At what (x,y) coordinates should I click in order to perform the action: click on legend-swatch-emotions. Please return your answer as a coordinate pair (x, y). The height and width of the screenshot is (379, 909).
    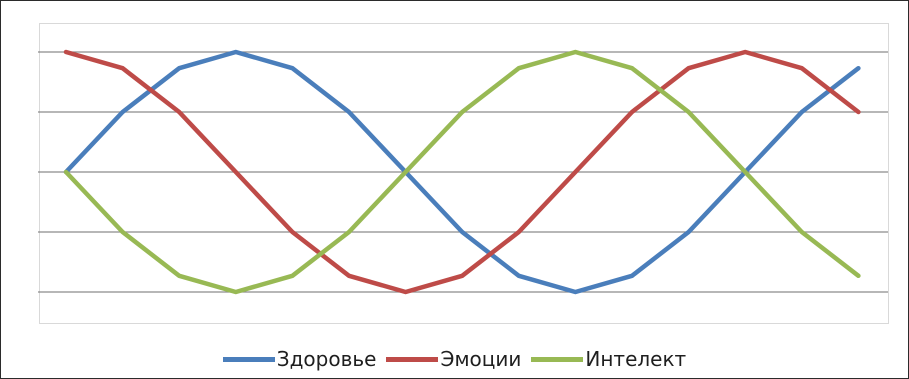
    Looking at the image, I should click on (412, 359).